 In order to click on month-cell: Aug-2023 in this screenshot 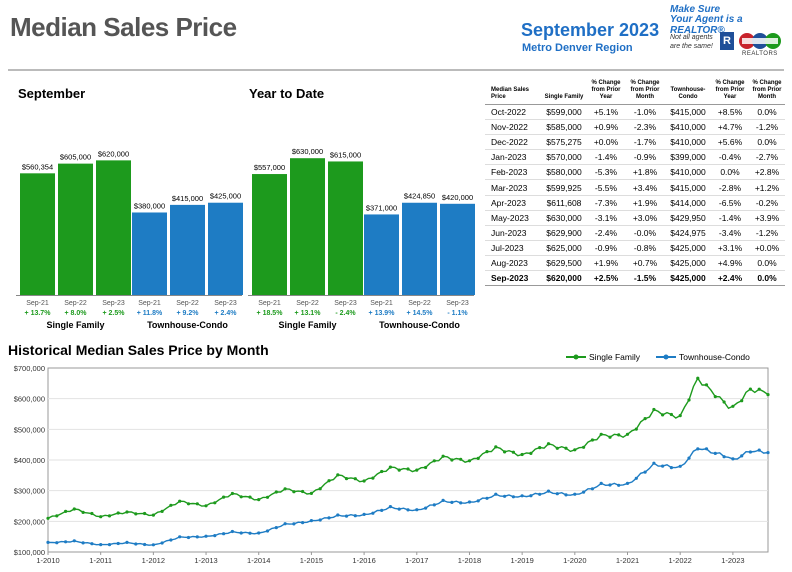, I will do `click(513, 263)`.